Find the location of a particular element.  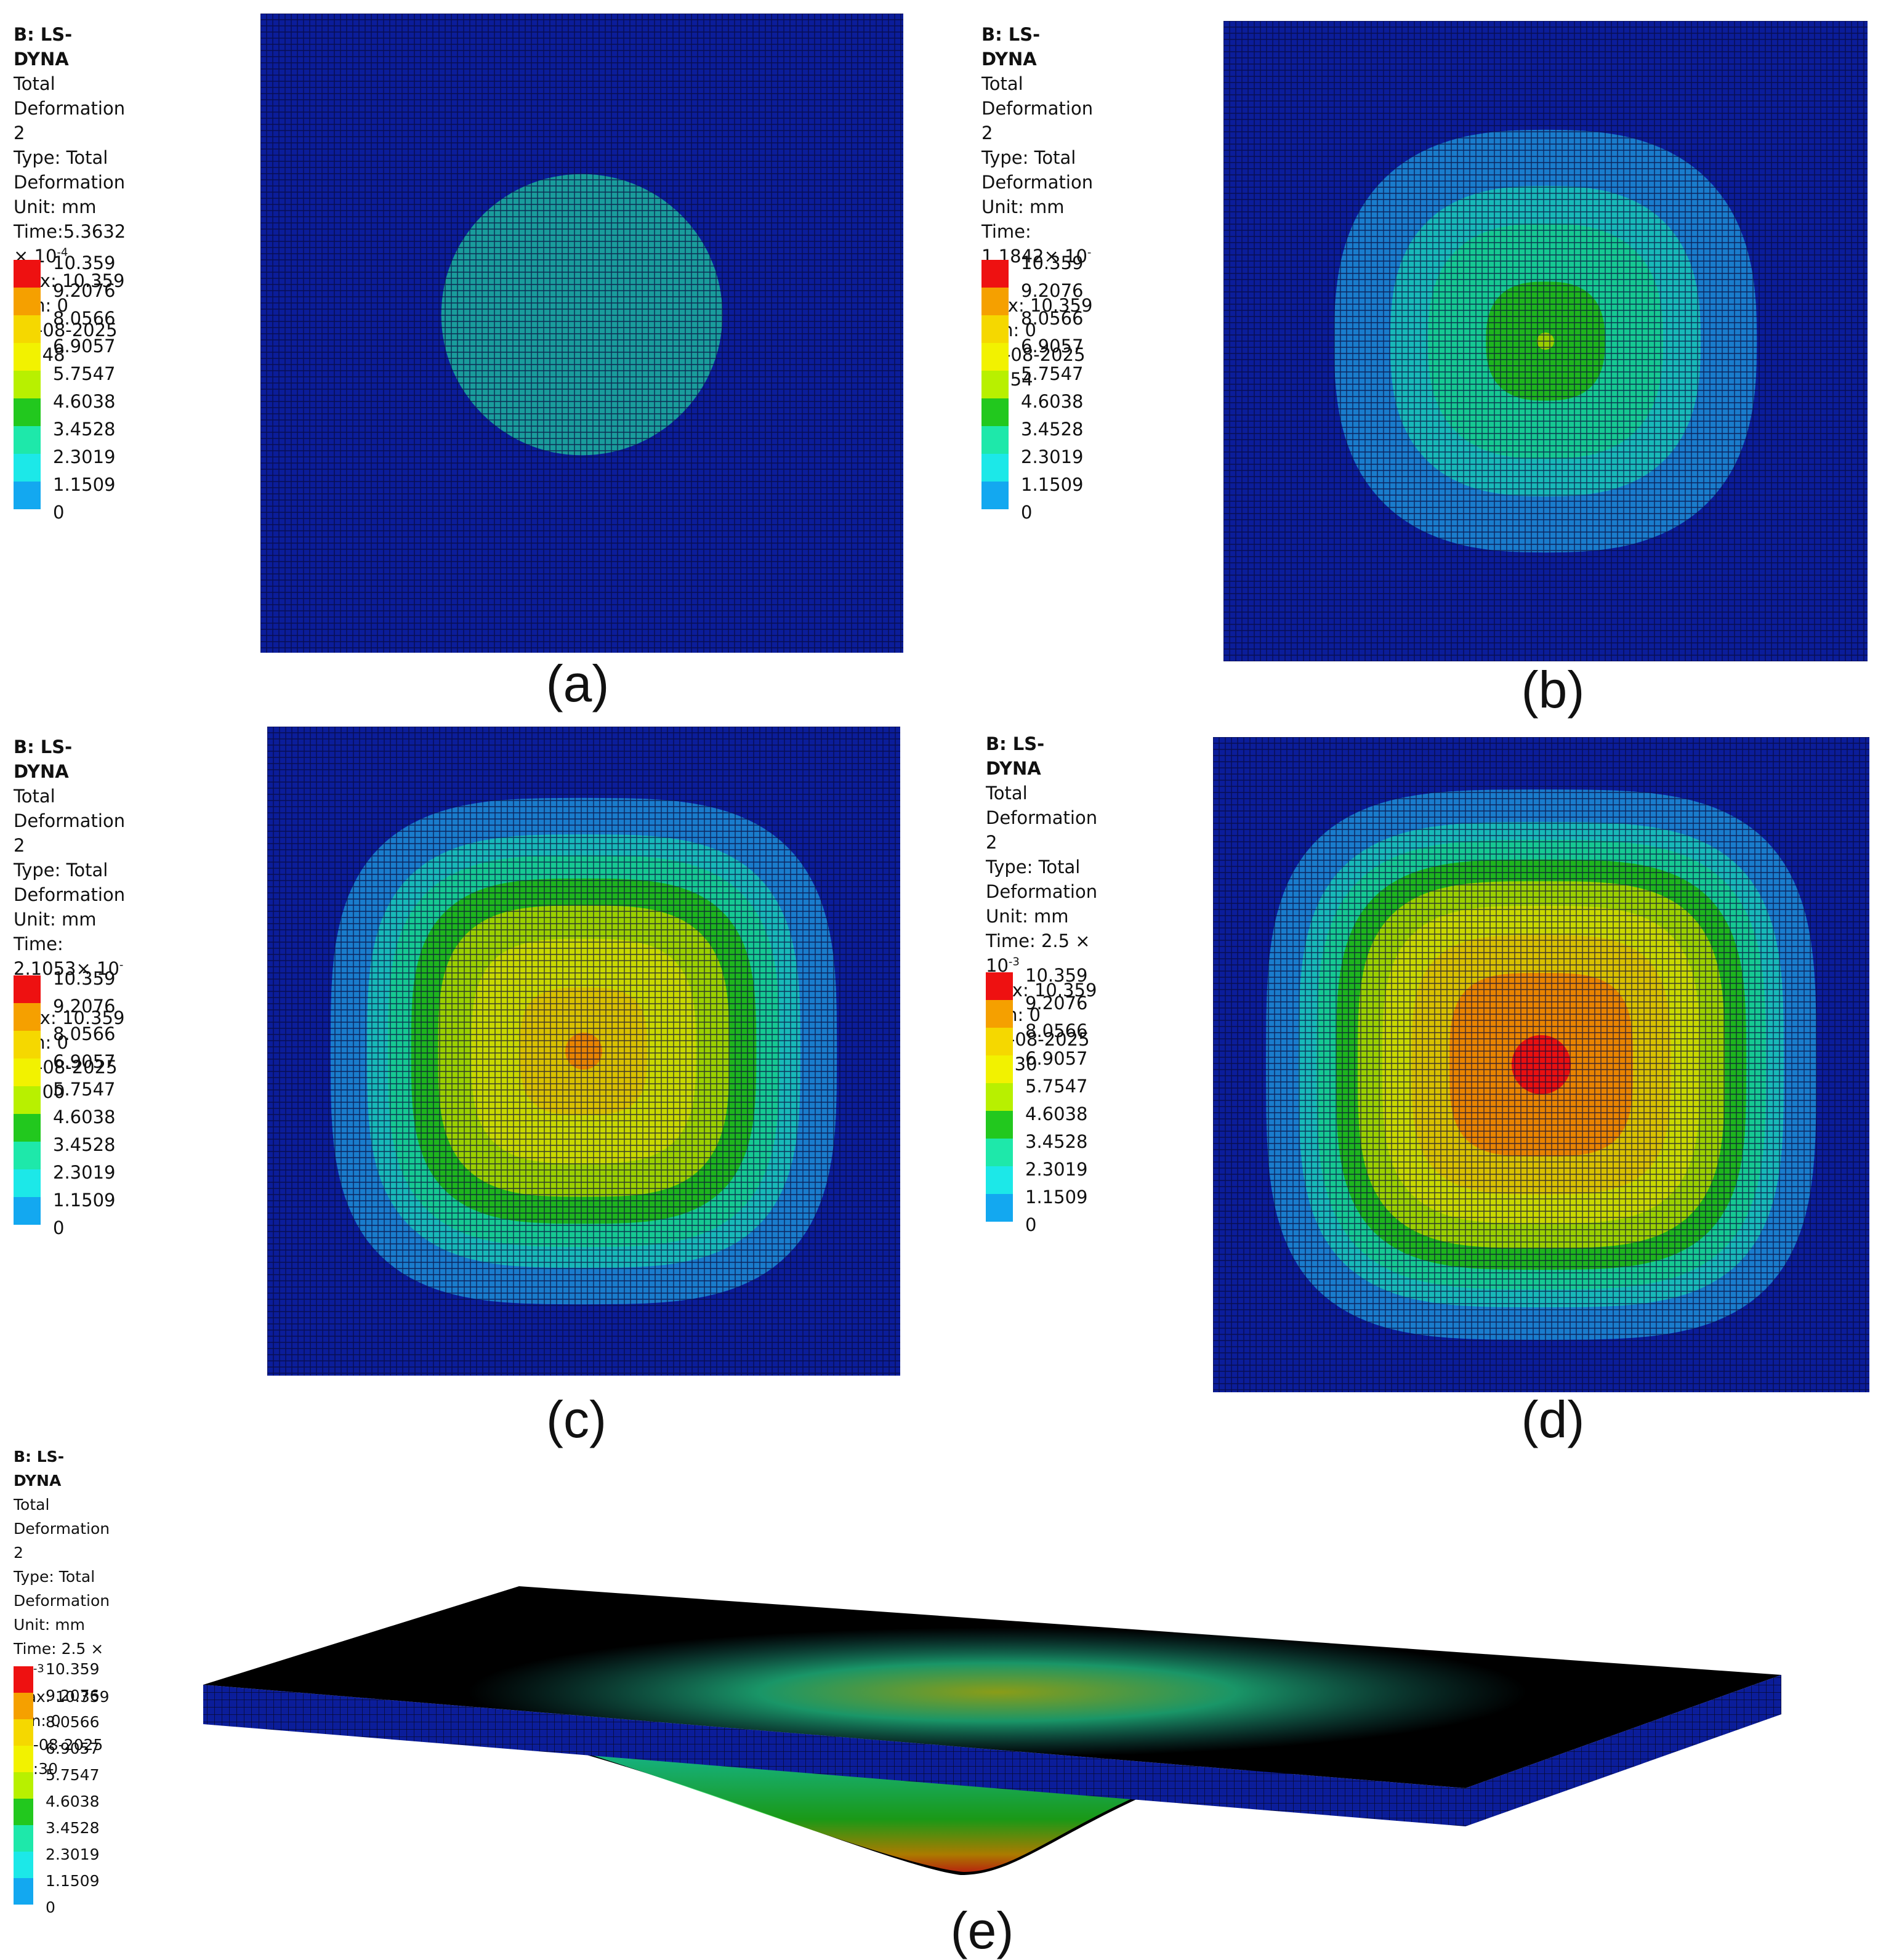

contour-plot-c is located at coordinates (584, 1051).